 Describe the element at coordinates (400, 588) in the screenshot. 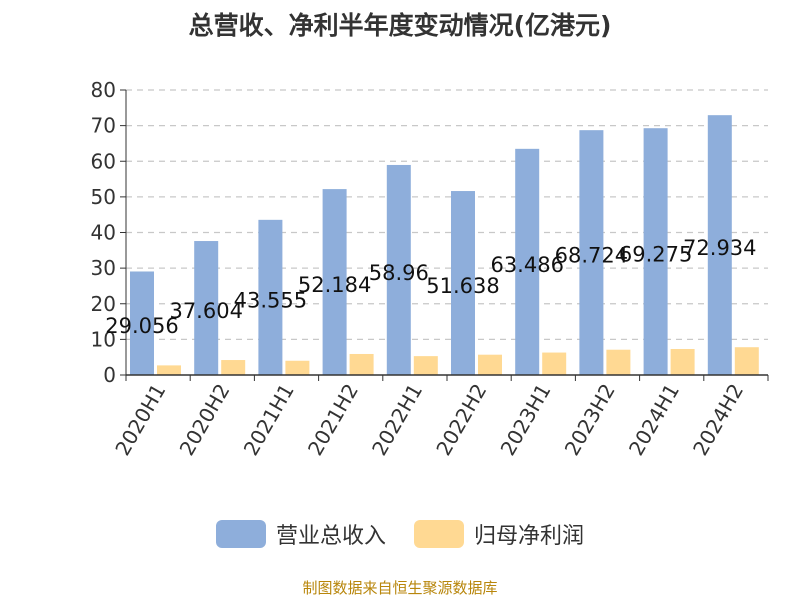

I see `source-note: 制图数据来自恒生聚源数据库` at that location.